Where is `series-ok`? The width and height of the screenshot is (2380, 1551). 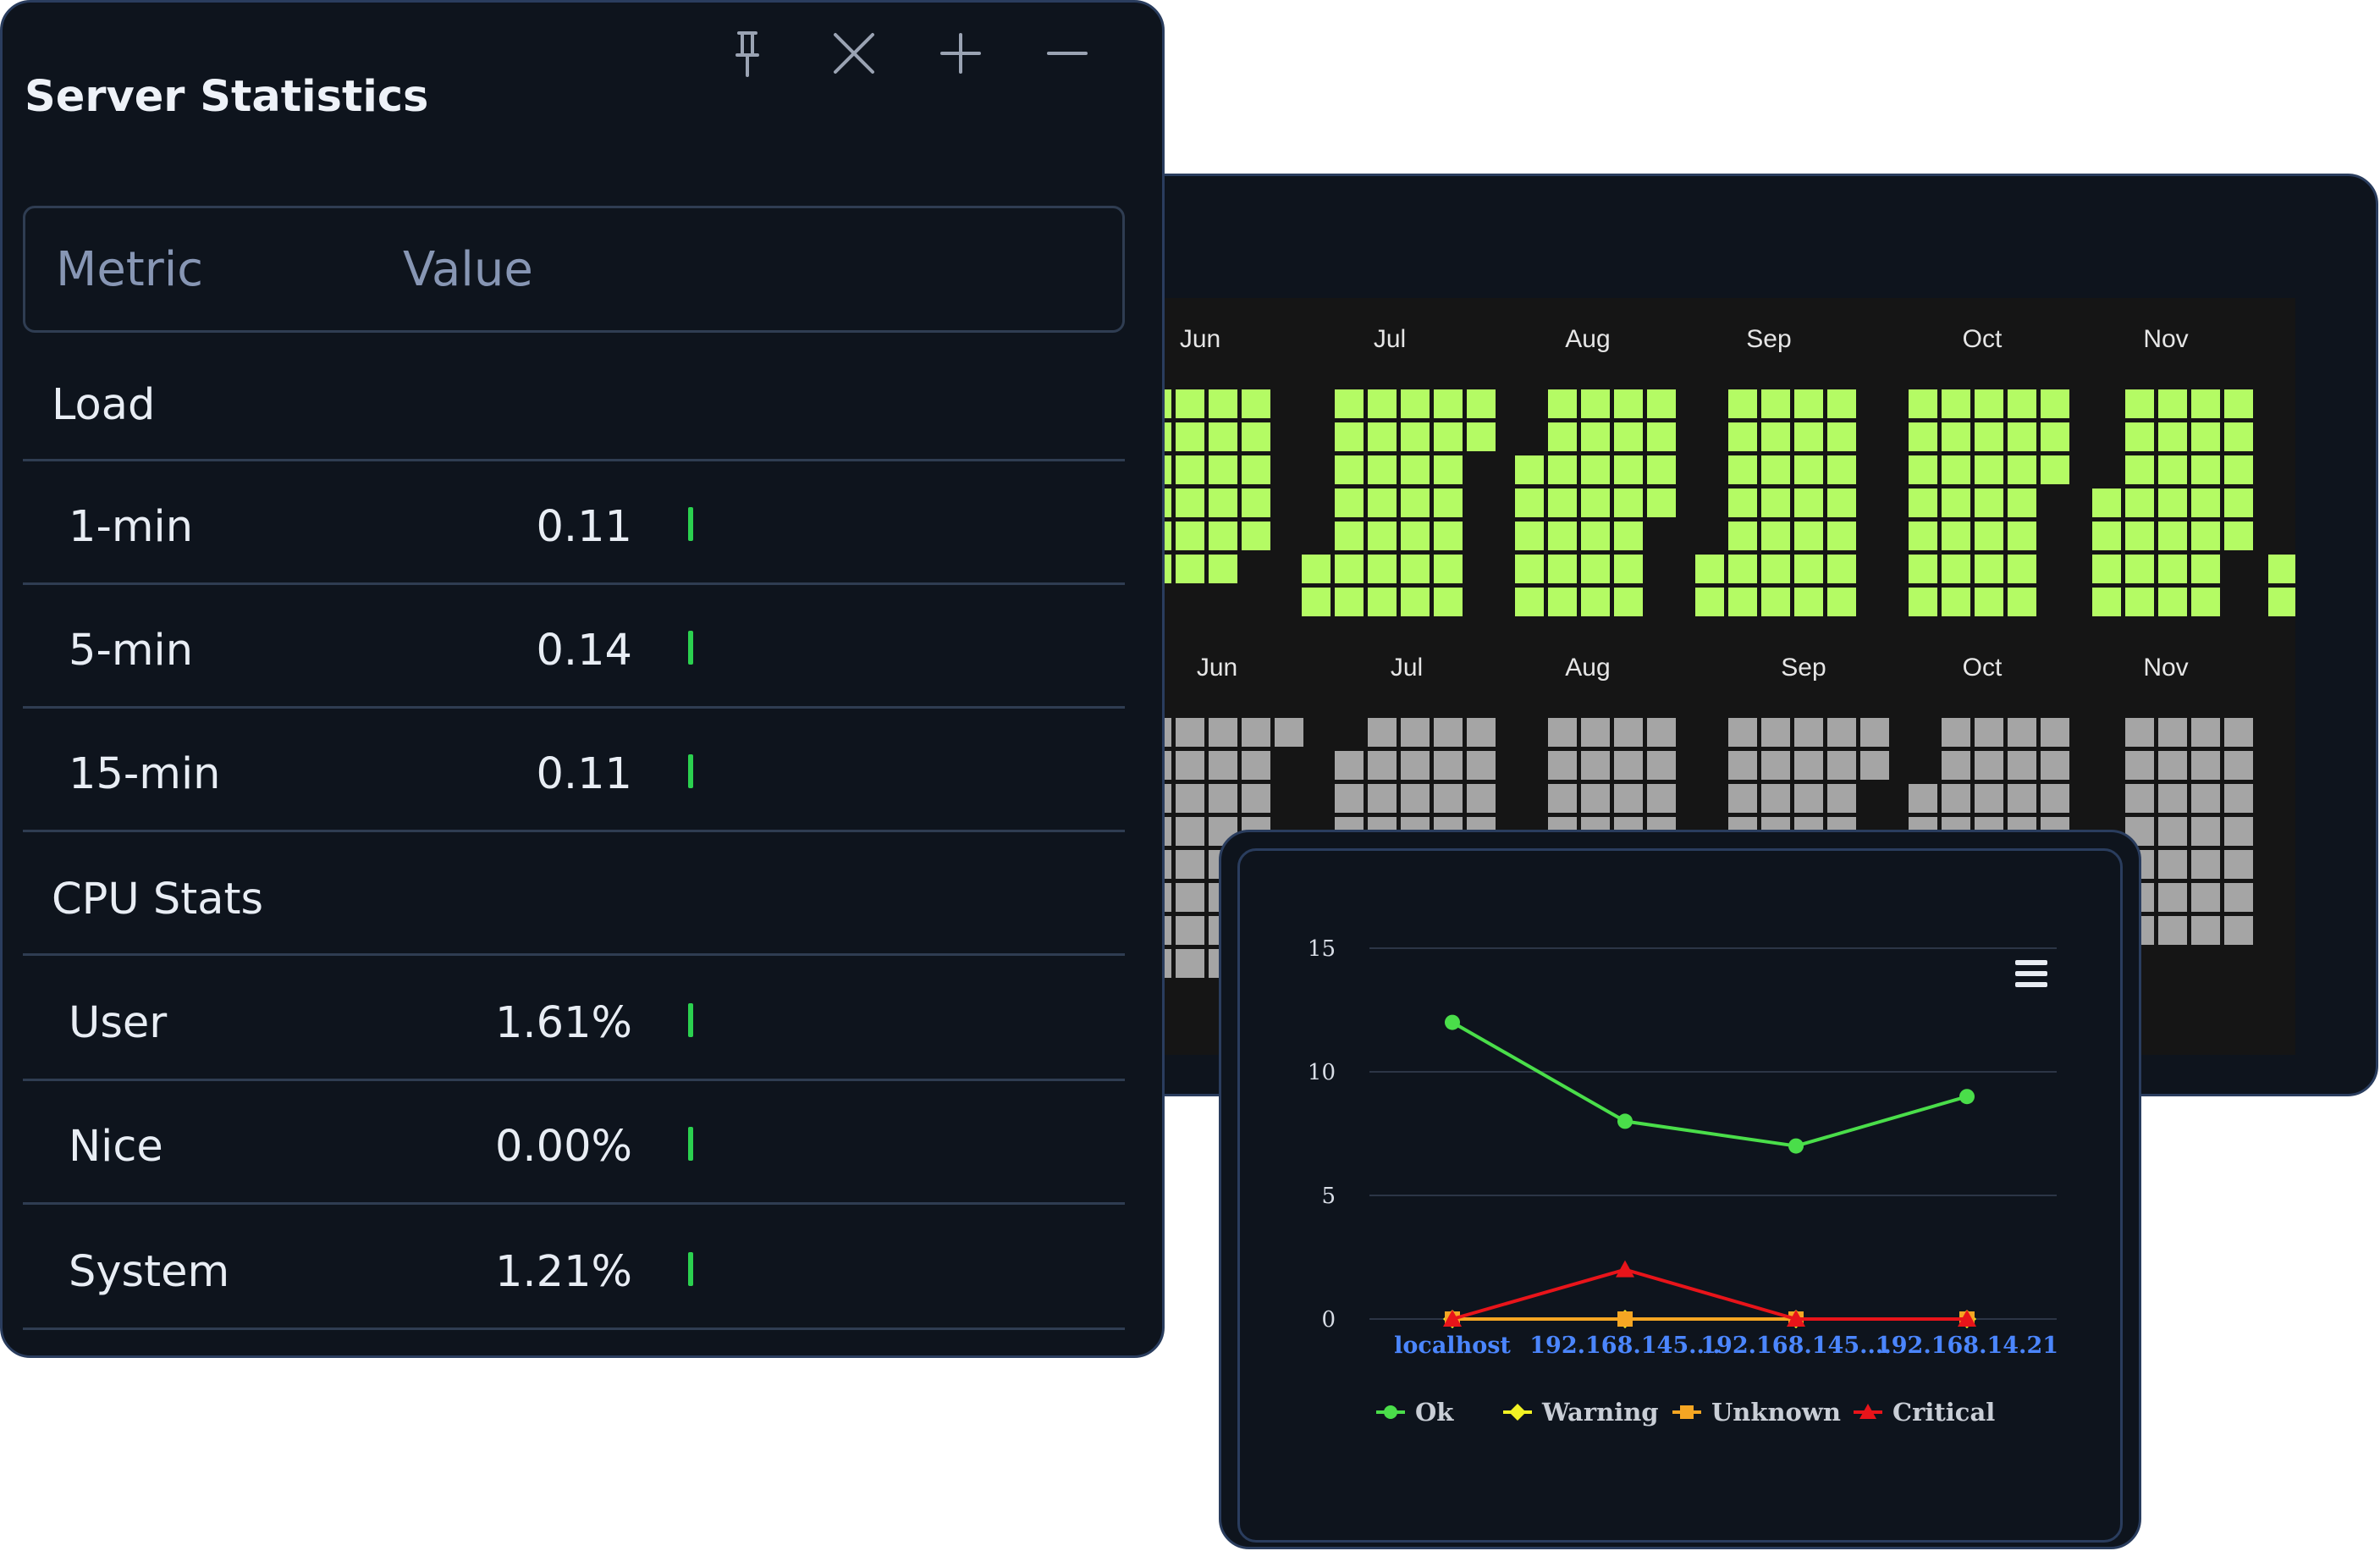
series-ok is located at coordinates (1710, 1084).